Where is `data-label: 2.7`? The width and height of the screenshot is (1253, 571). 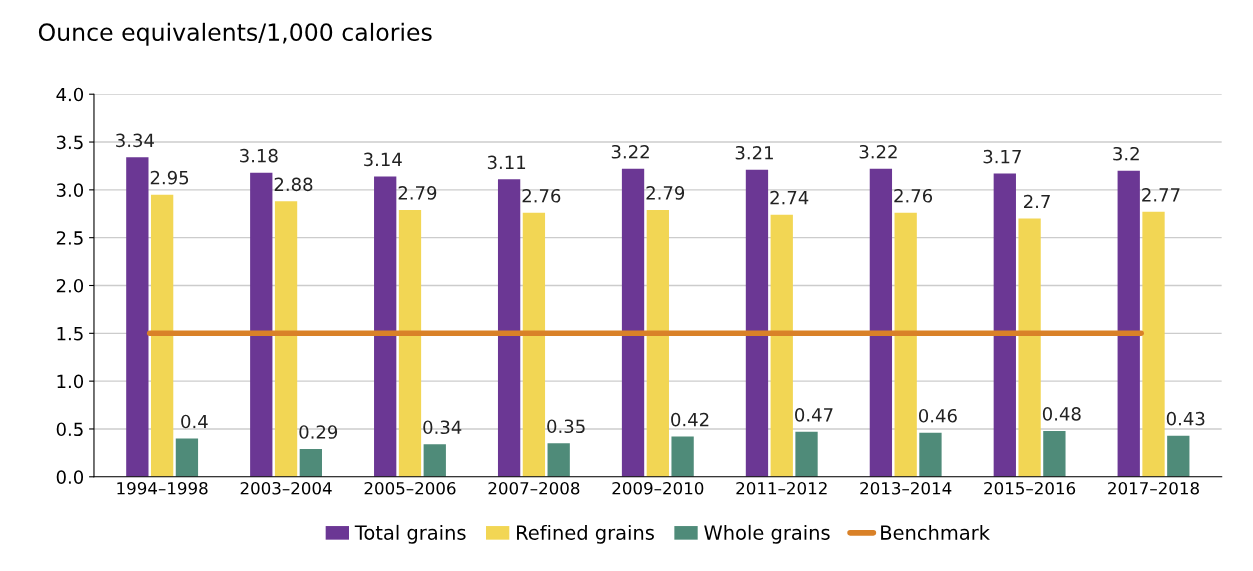
data-label: 2.7 is located at coordinates (1037, 201).